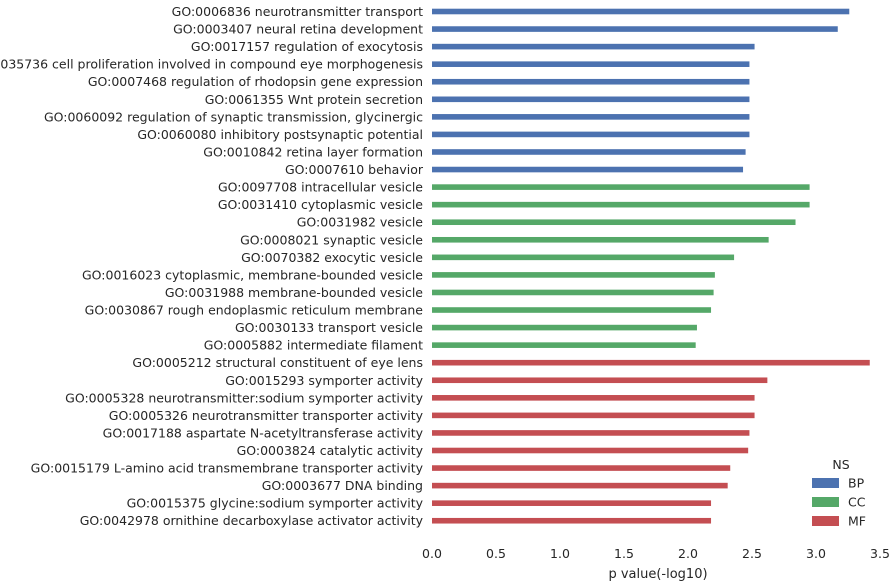 The image size is (895, 587). I want to click on category-label: GO:0031988 membrane-bounded vesicle, so click(294, 292).